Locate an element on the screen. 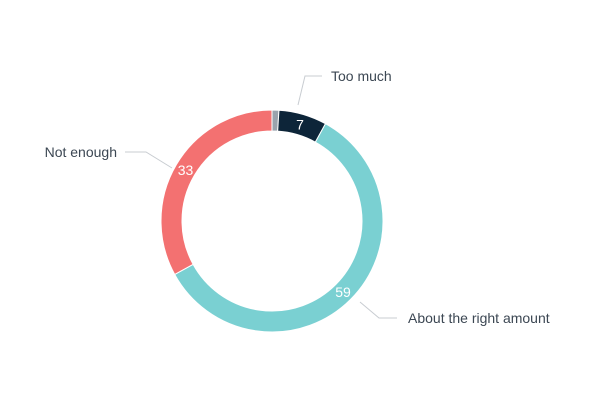  leader-line-about-the-right-amount is located at coordinates (378, 310).